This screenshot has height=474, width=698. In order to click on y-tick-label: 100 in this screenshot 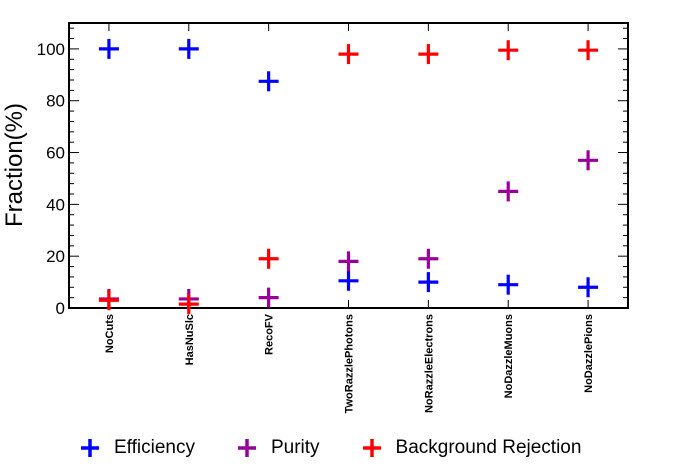, I will do `click(51, 49)`.